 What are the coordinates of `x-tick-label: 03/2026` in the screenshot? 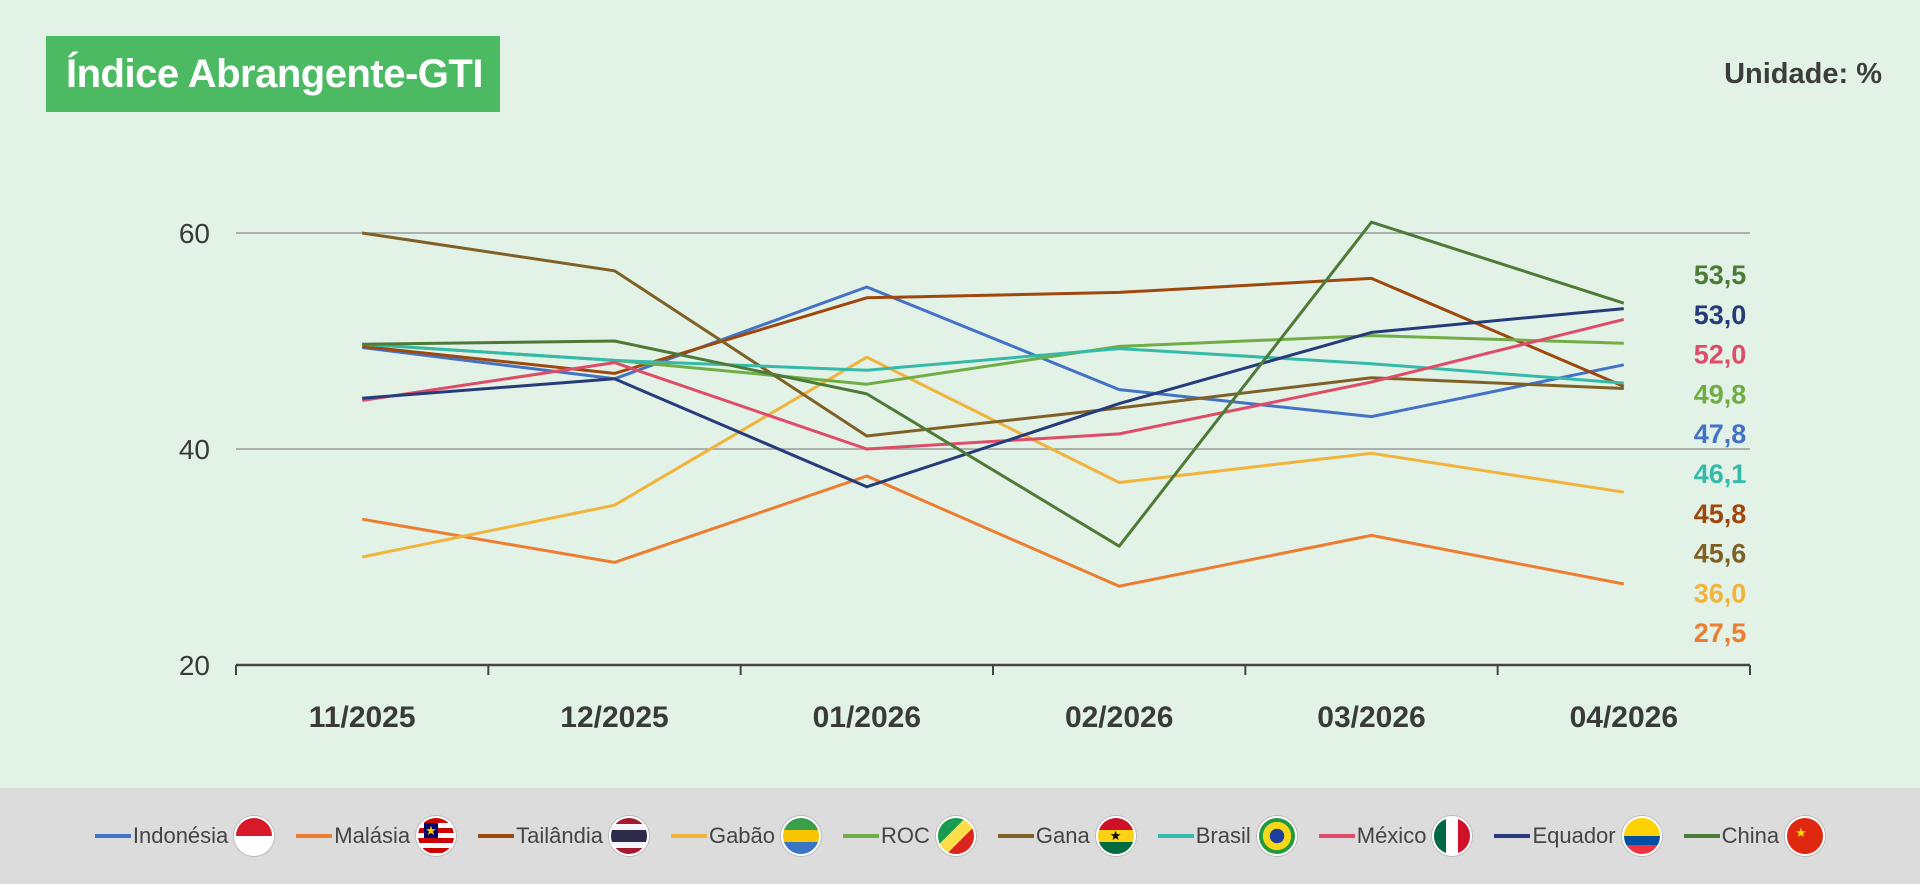 It's located at (1371, 717).